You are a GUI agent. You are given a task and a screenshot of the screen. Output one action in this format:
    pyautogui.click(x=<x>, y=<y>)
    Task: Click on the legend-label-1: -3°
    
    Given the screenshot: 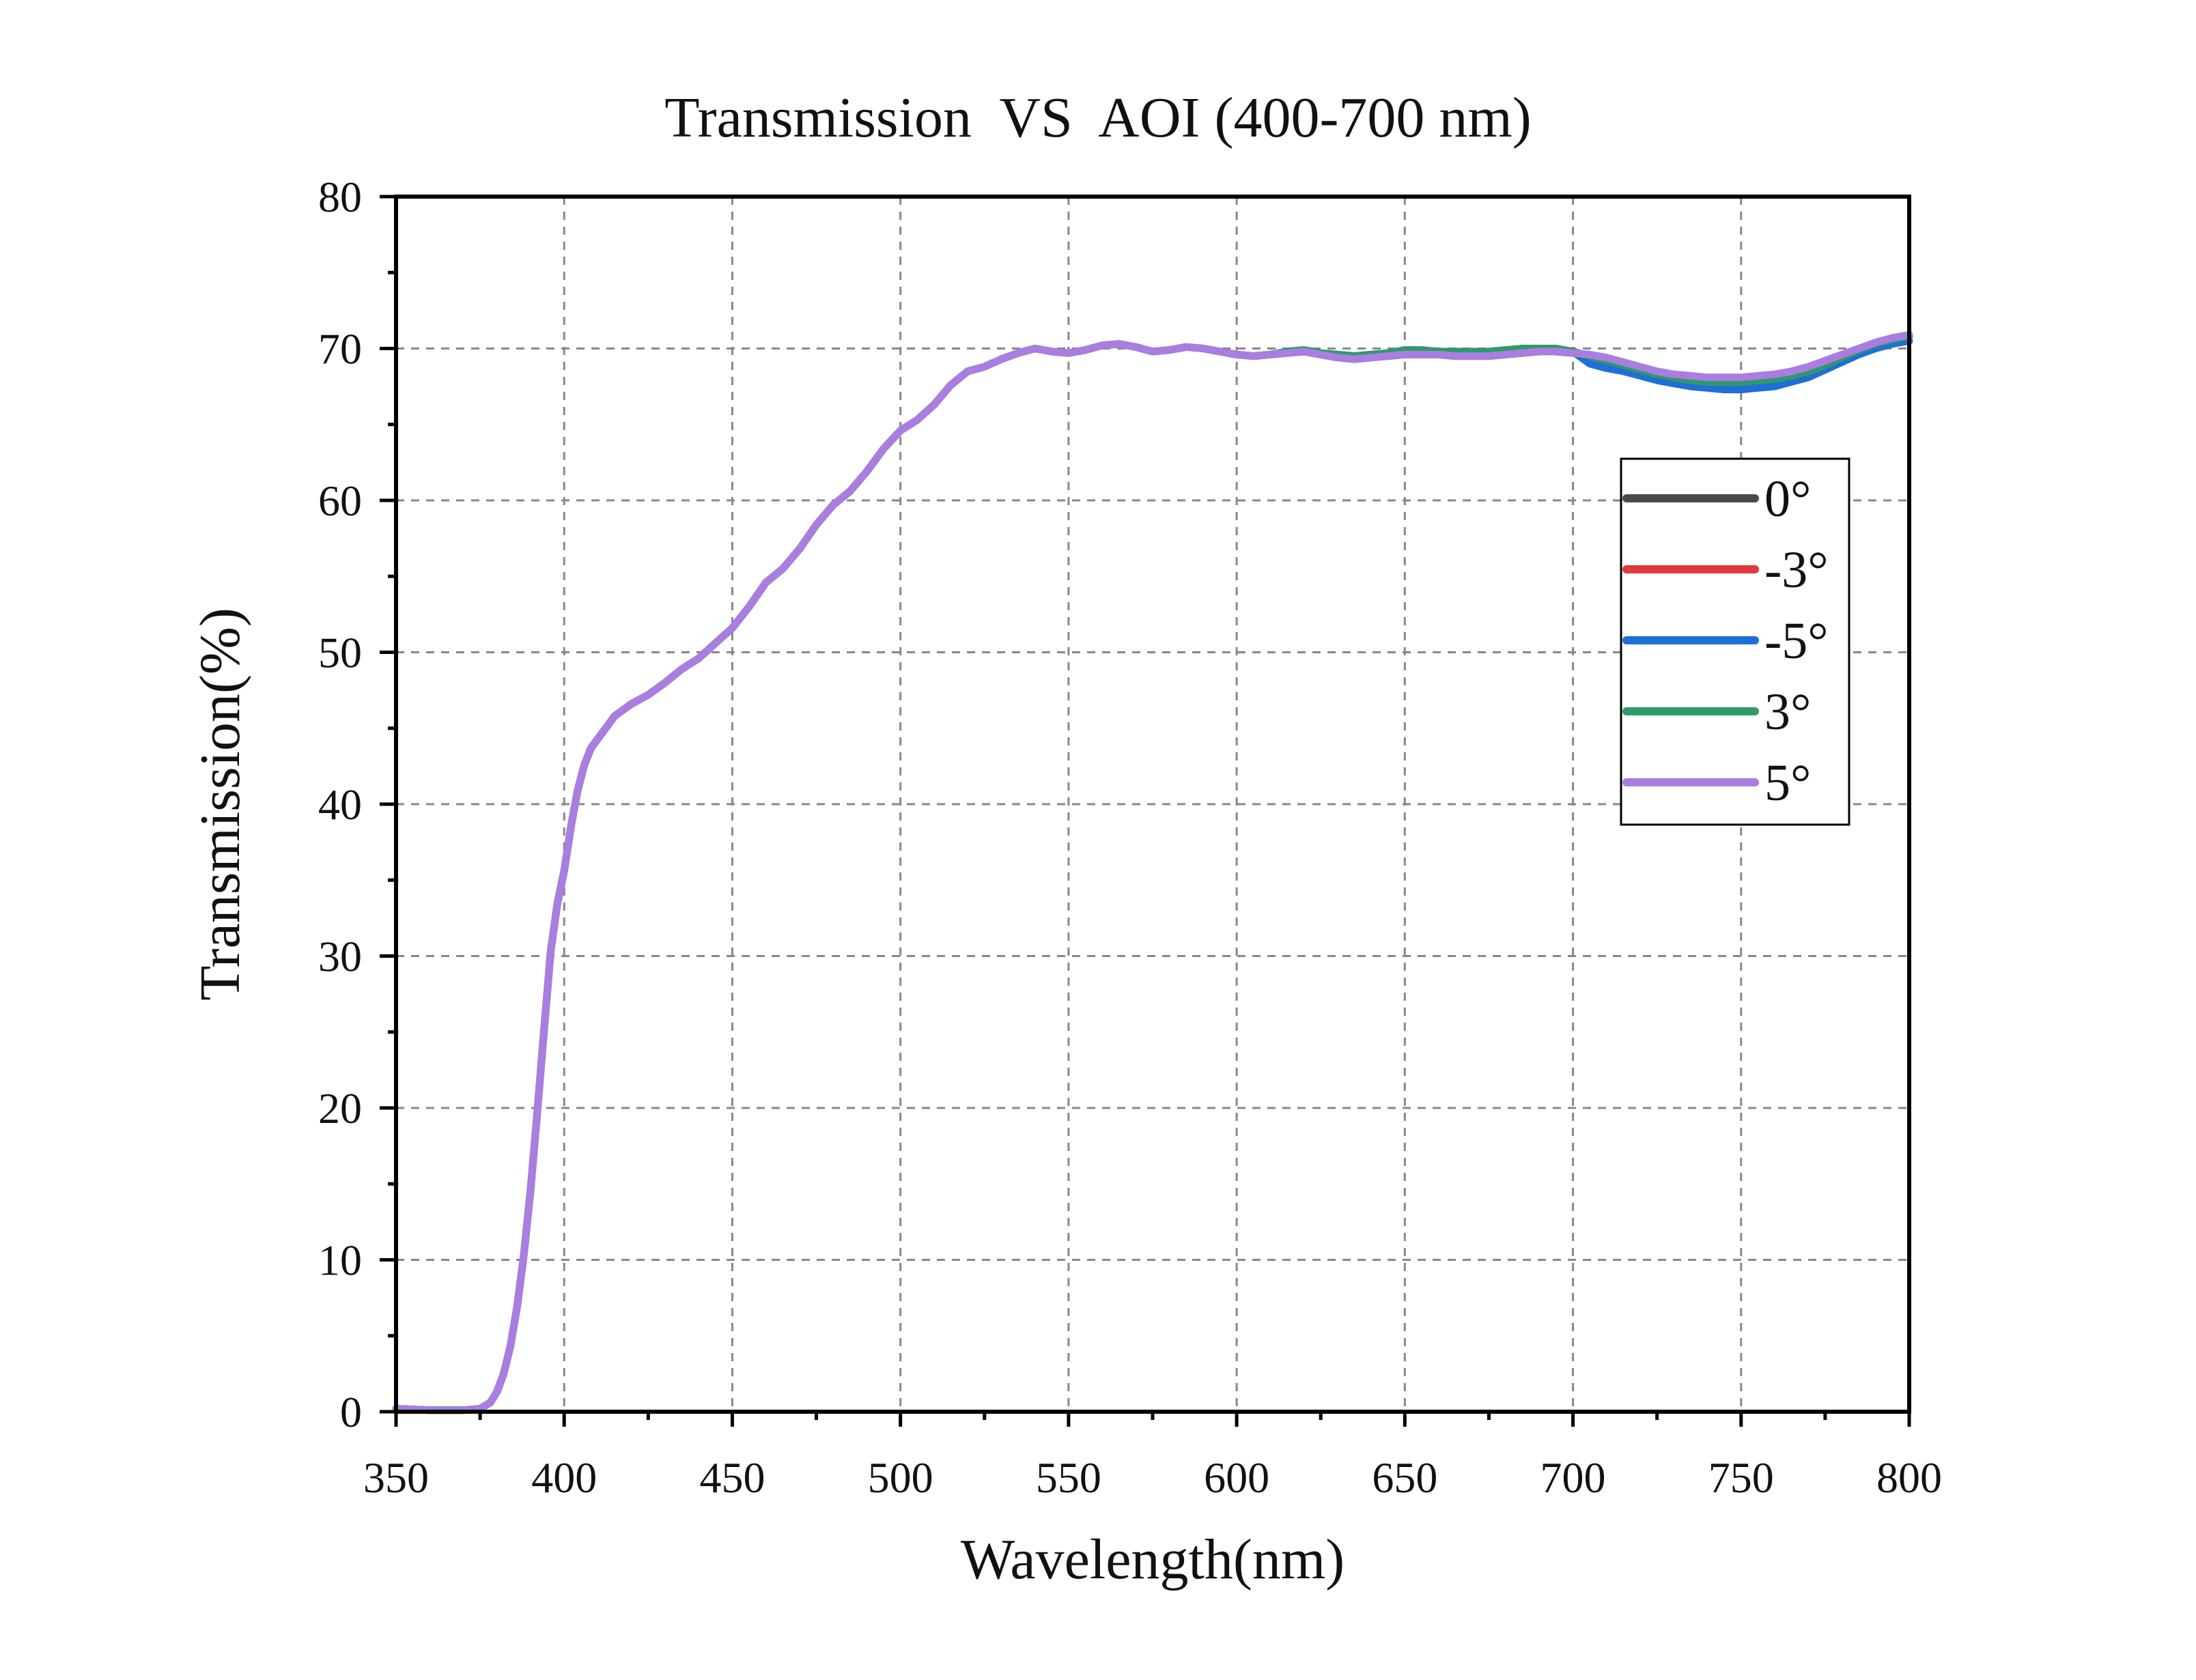 What is the action you would take?
    pyautogui.click(x=1797, y=570)
    